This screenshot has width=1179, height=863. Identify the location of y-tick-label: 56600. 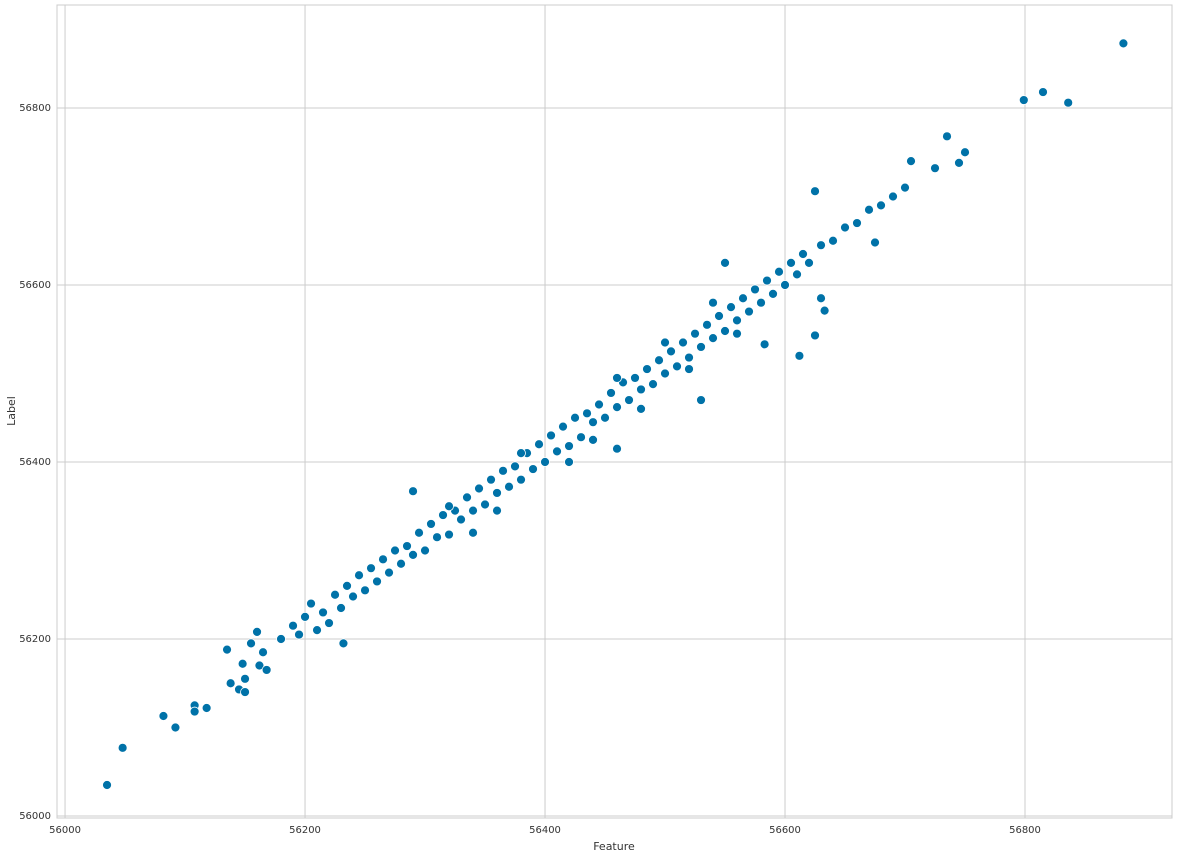
(35, 285).